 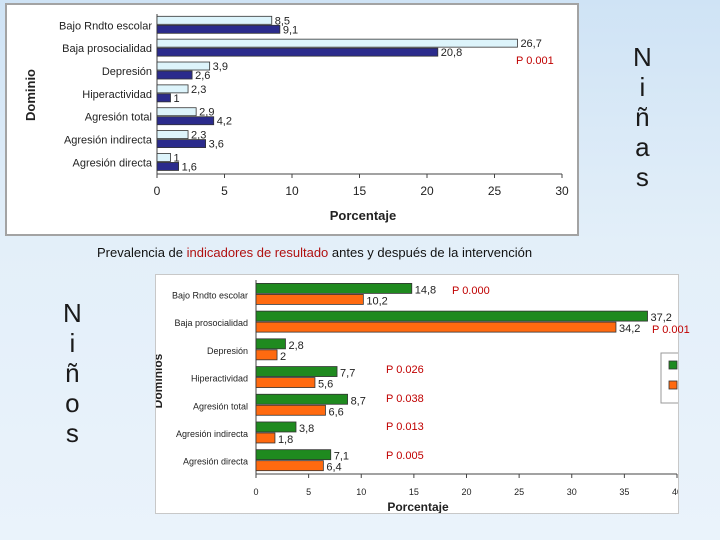 I want to click on bar-value-label: 26,7, so click(x=530, y=44).